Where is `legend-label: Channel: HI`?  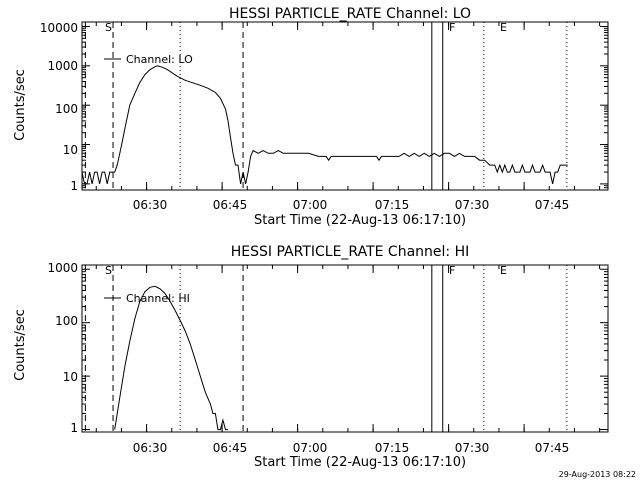 legend-label: Channel: HI is located at coordinates (158, 298).